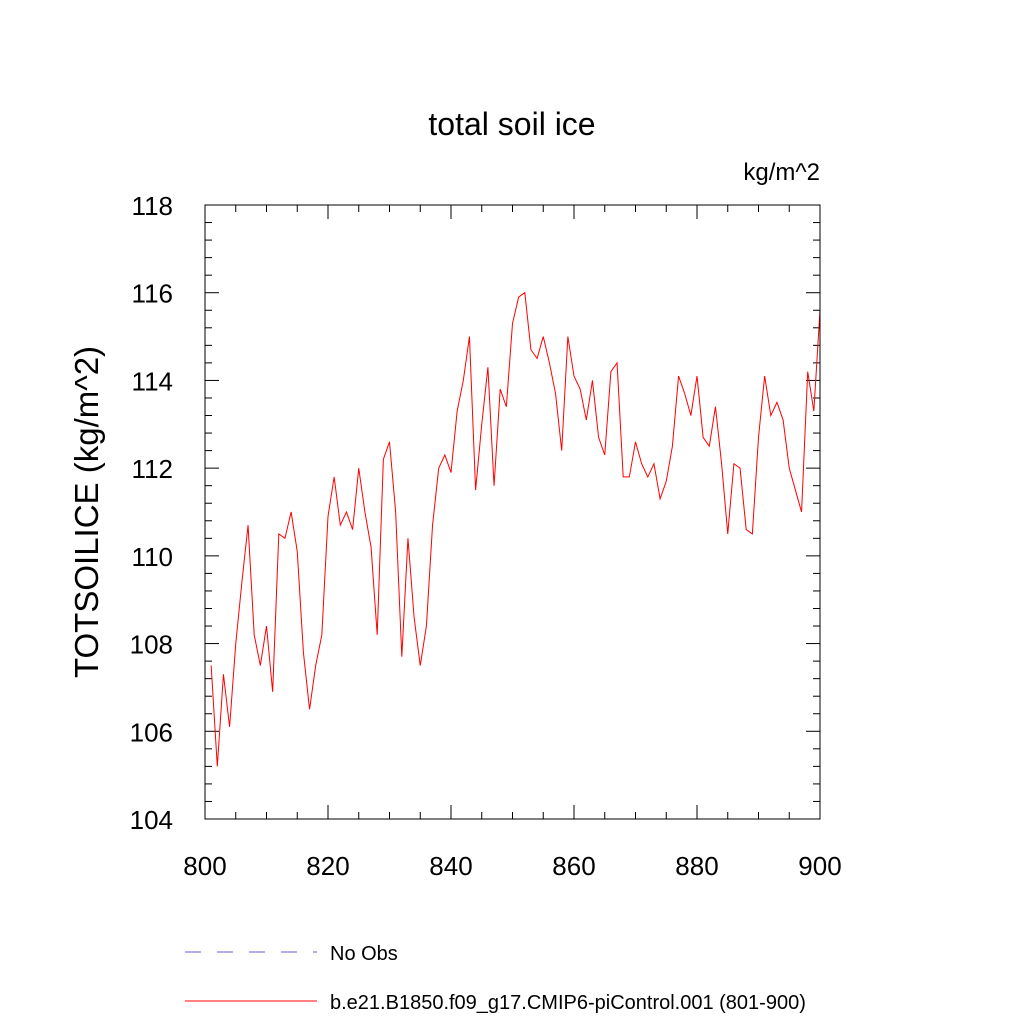 This screenshot has width=1024, height=1024. I want to click on y-tick-label: 112, so click(152, 469).